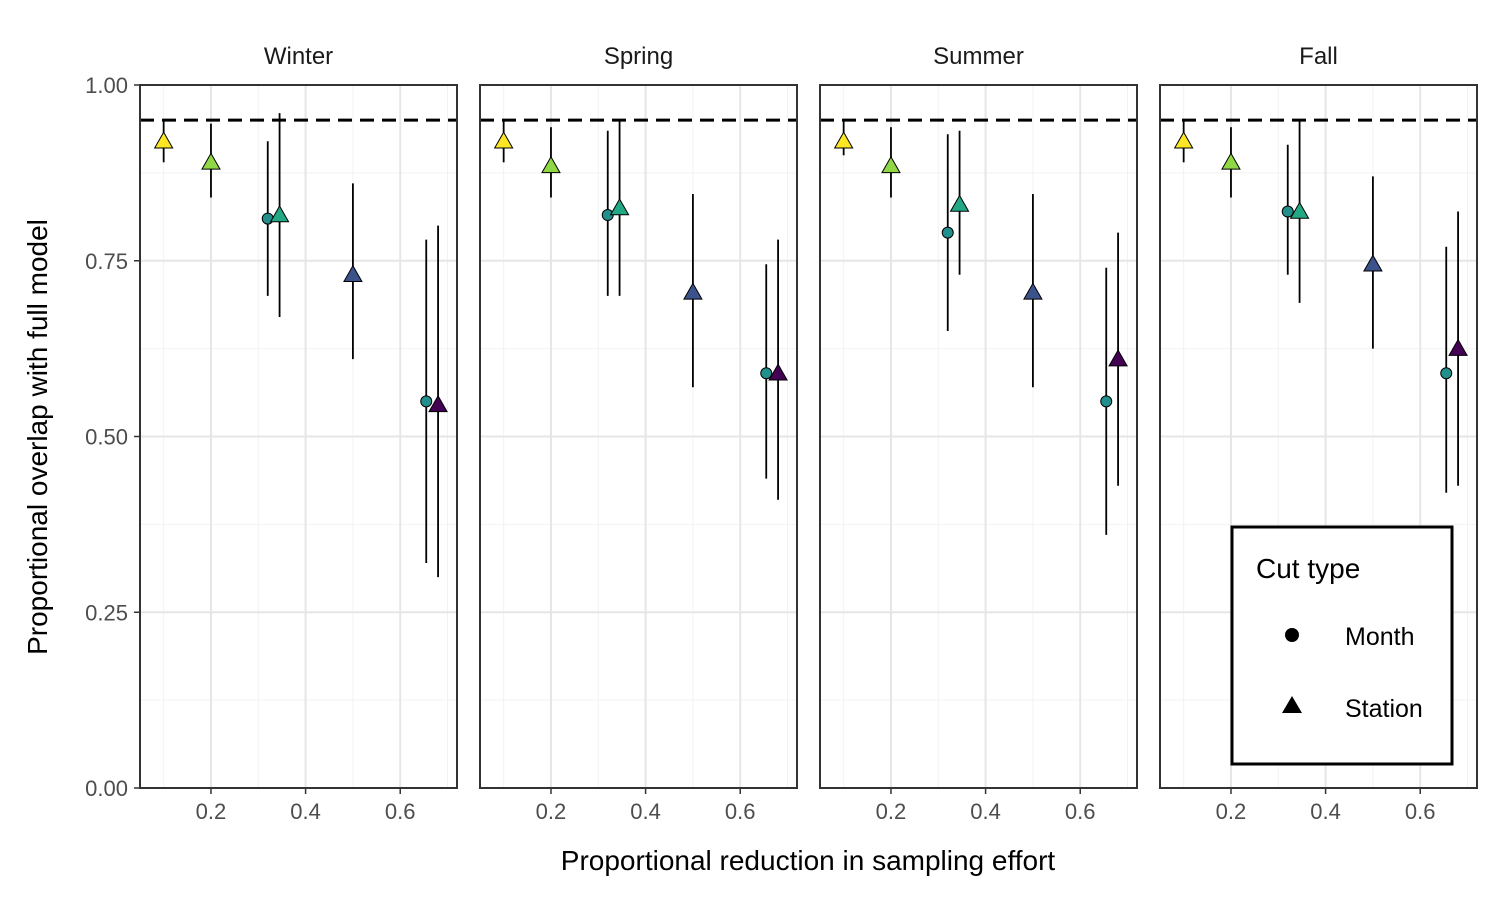 Image resolution: width=1500 pixels, height=900 pixels. I want to click on legend-label-month: Month, so click(1379, 637).